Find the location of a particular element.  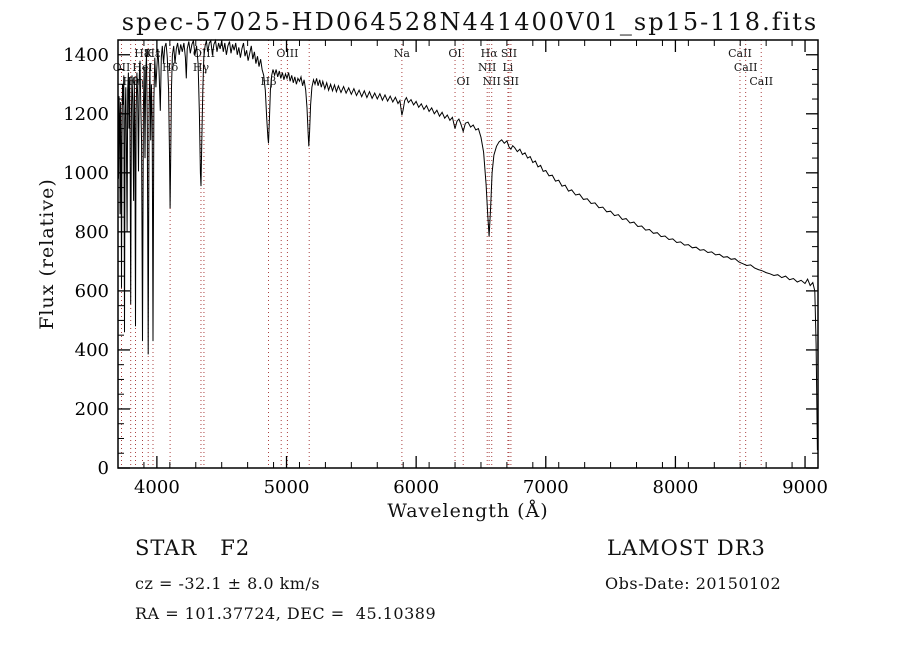

spectral-line-label: HeI is located at coordinates (142, 67).